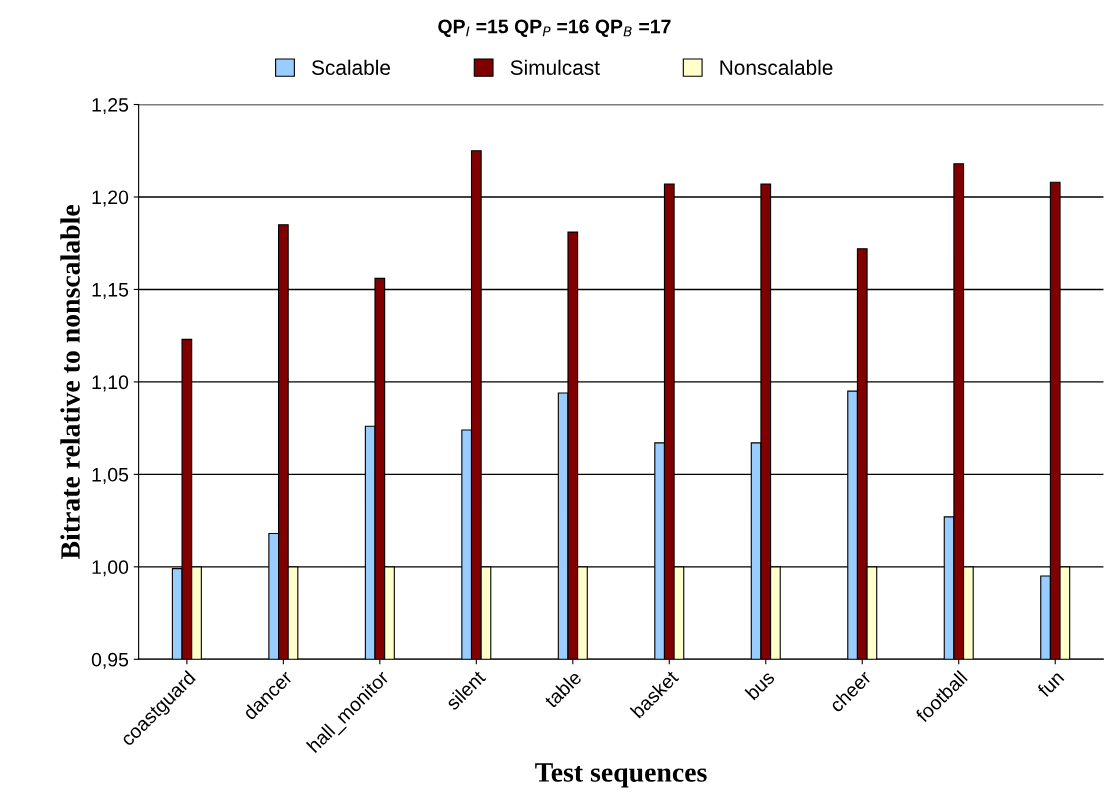 The image size is (1109, 804). What do you see at coordinates (110, 106) in the screenshot?
I see `y-tick-label: 1,25` at bounding box center [110, 106].